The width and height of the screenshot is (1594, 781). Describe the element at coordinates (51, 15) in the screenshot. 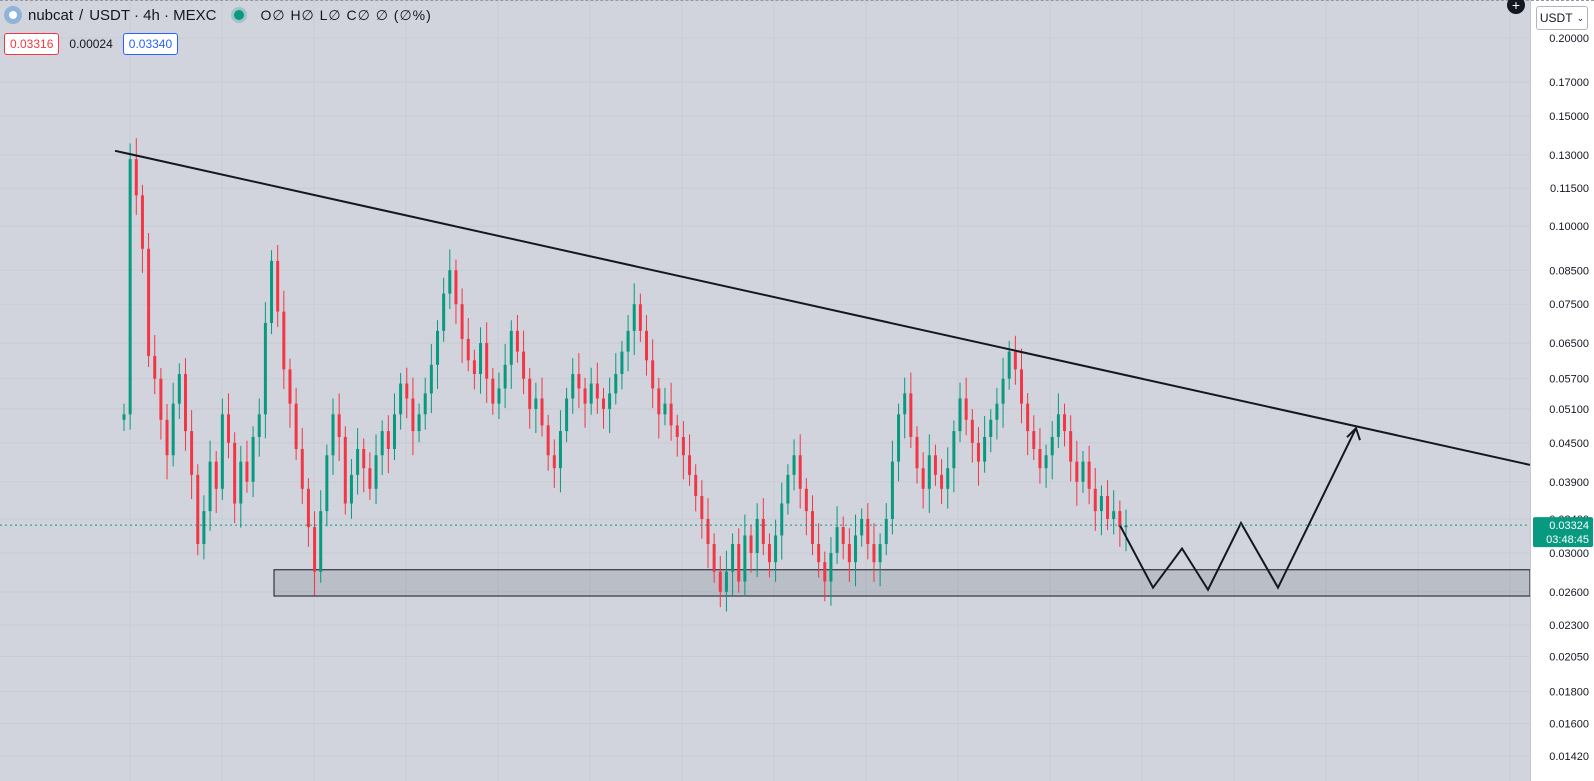

I see `symbol-name: nubcat` at that location.